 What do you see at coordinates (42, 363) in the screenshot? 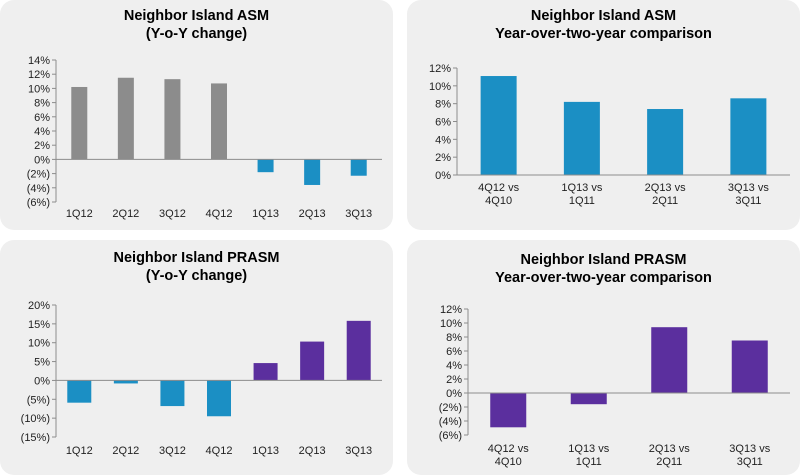
I see `y-tick-label: 5%` at bounding box center [42, 363].